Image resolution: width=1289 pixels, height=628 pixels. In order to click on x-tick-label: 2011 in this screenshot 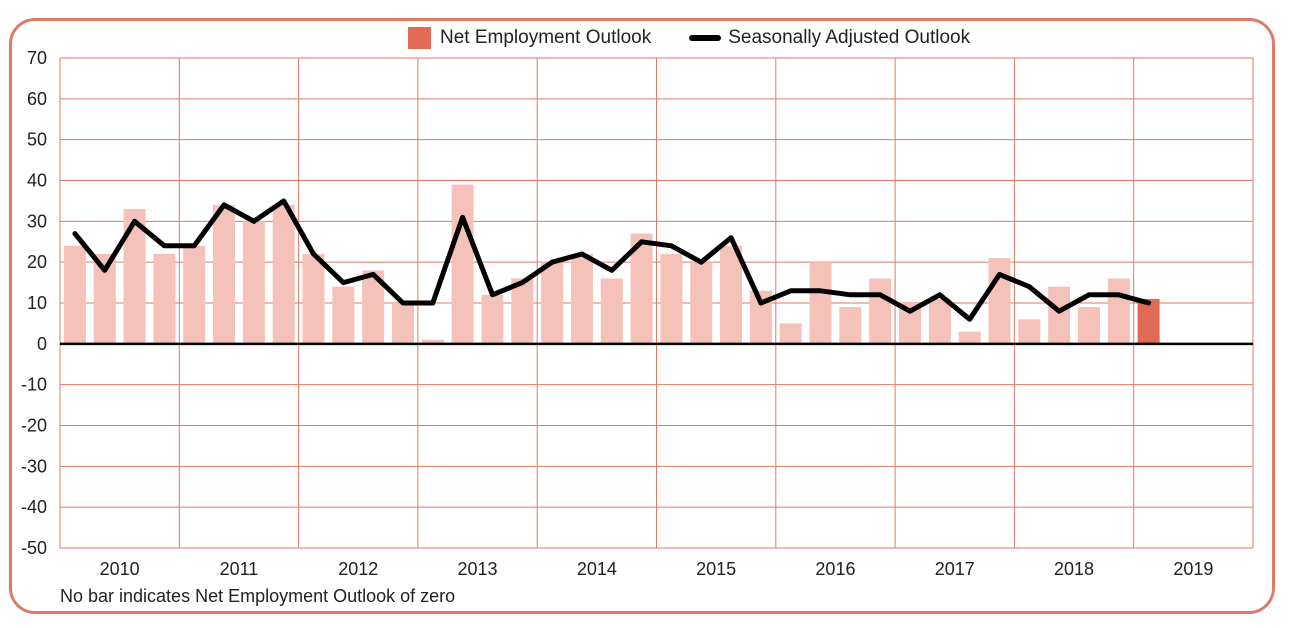, I will do `click(239, 569)`.